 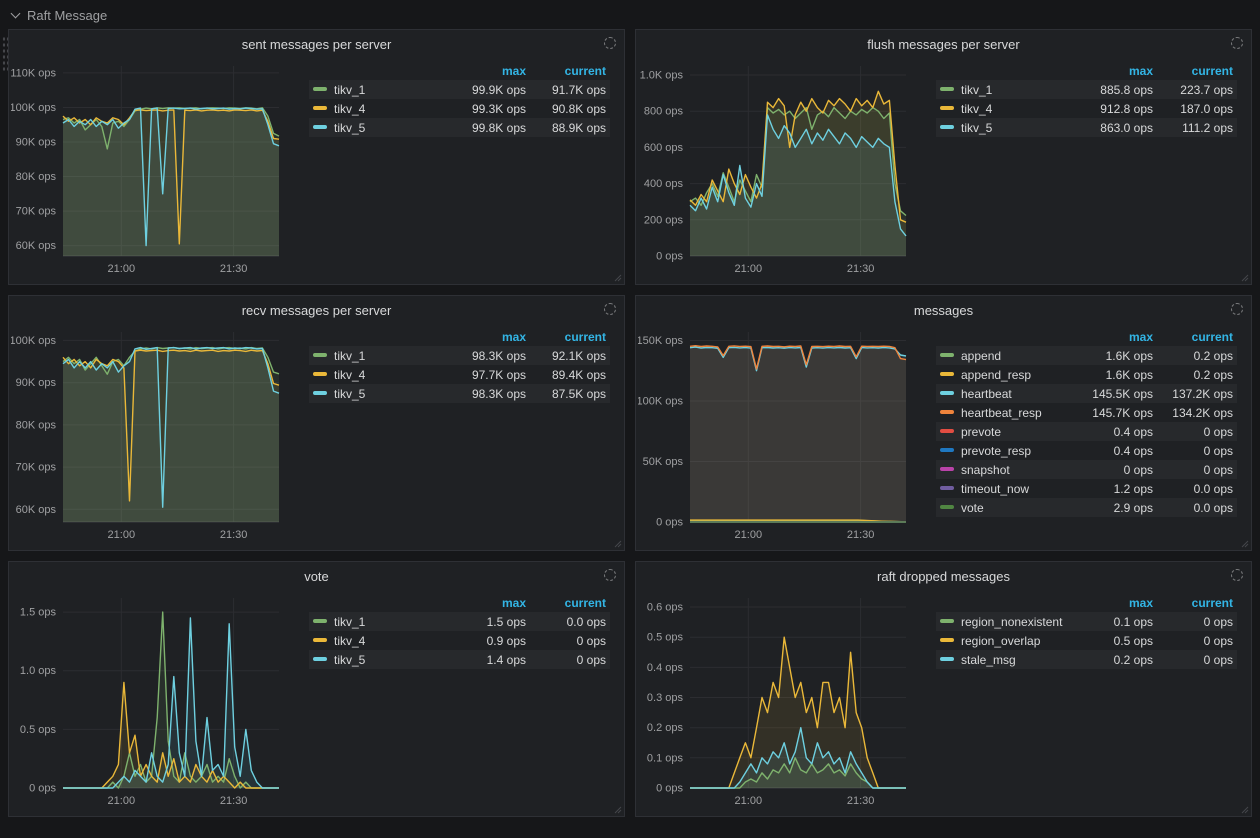 What do you see at coordinates (350, 621) in the screenshot?
I see `legend-series-name: tikv_1` at bounding box center [350, 621].